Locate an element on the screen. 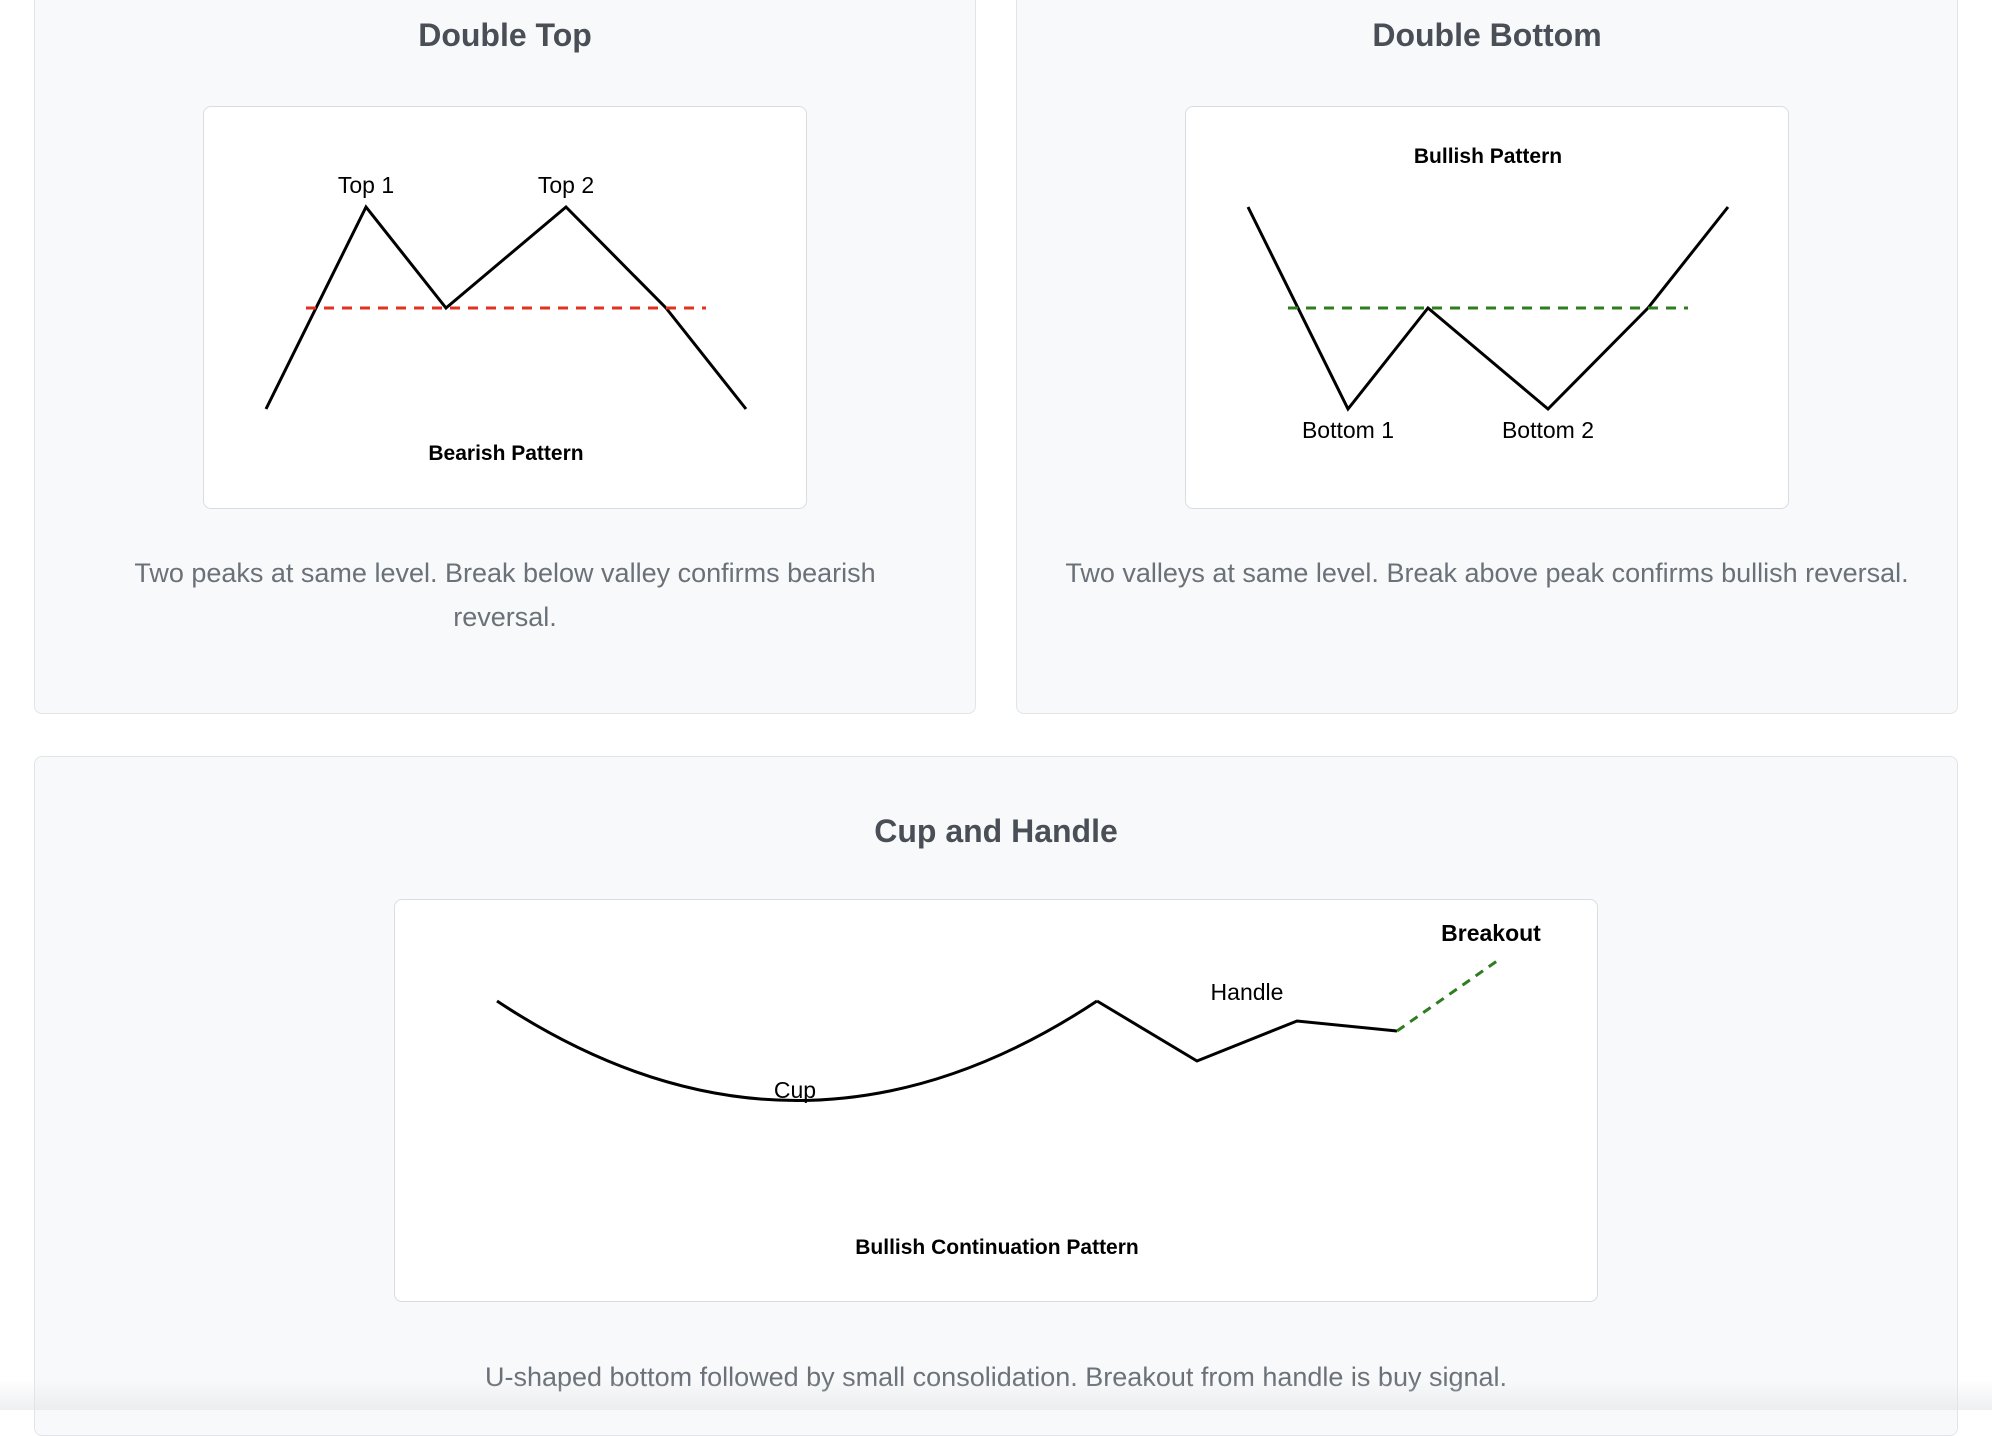 This screenshot has width=1992, height=1436. handle-label: Handle is located at coordinates (1247, 992).